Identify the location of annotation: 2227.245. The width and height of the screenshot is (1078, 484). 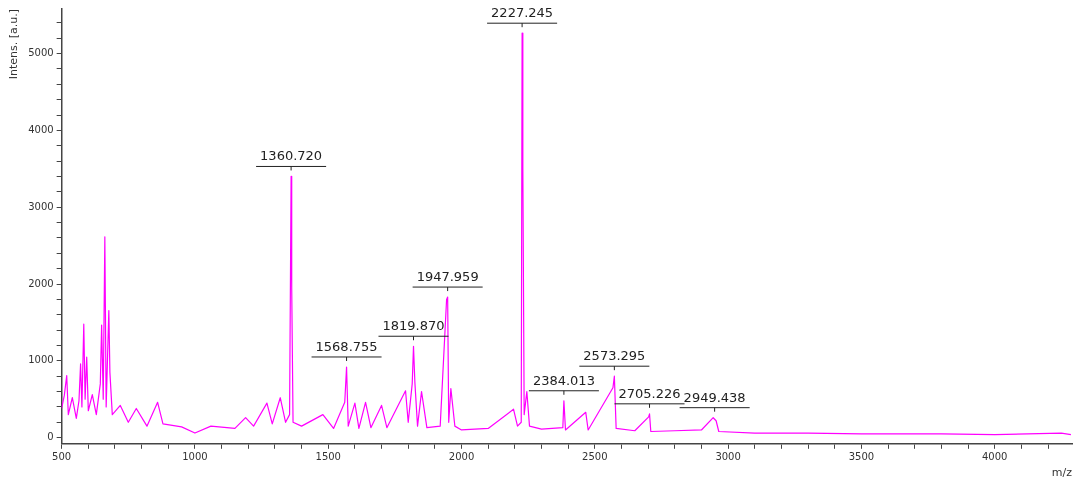
(522, 13).